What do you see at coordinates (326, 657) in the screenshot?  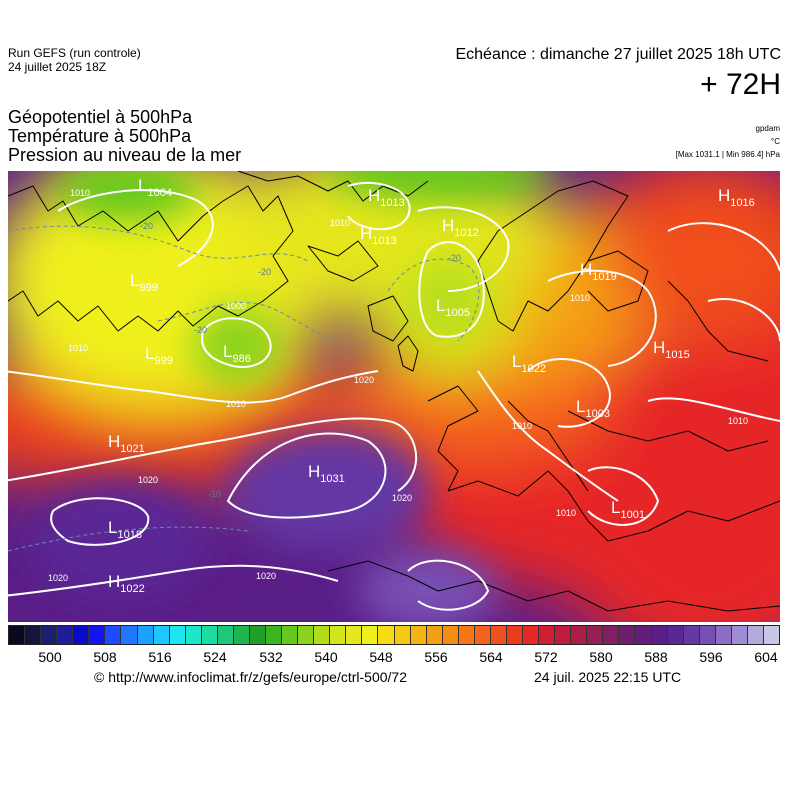 I see `scale-tick-label: 540` at bounding box center [326, 657].